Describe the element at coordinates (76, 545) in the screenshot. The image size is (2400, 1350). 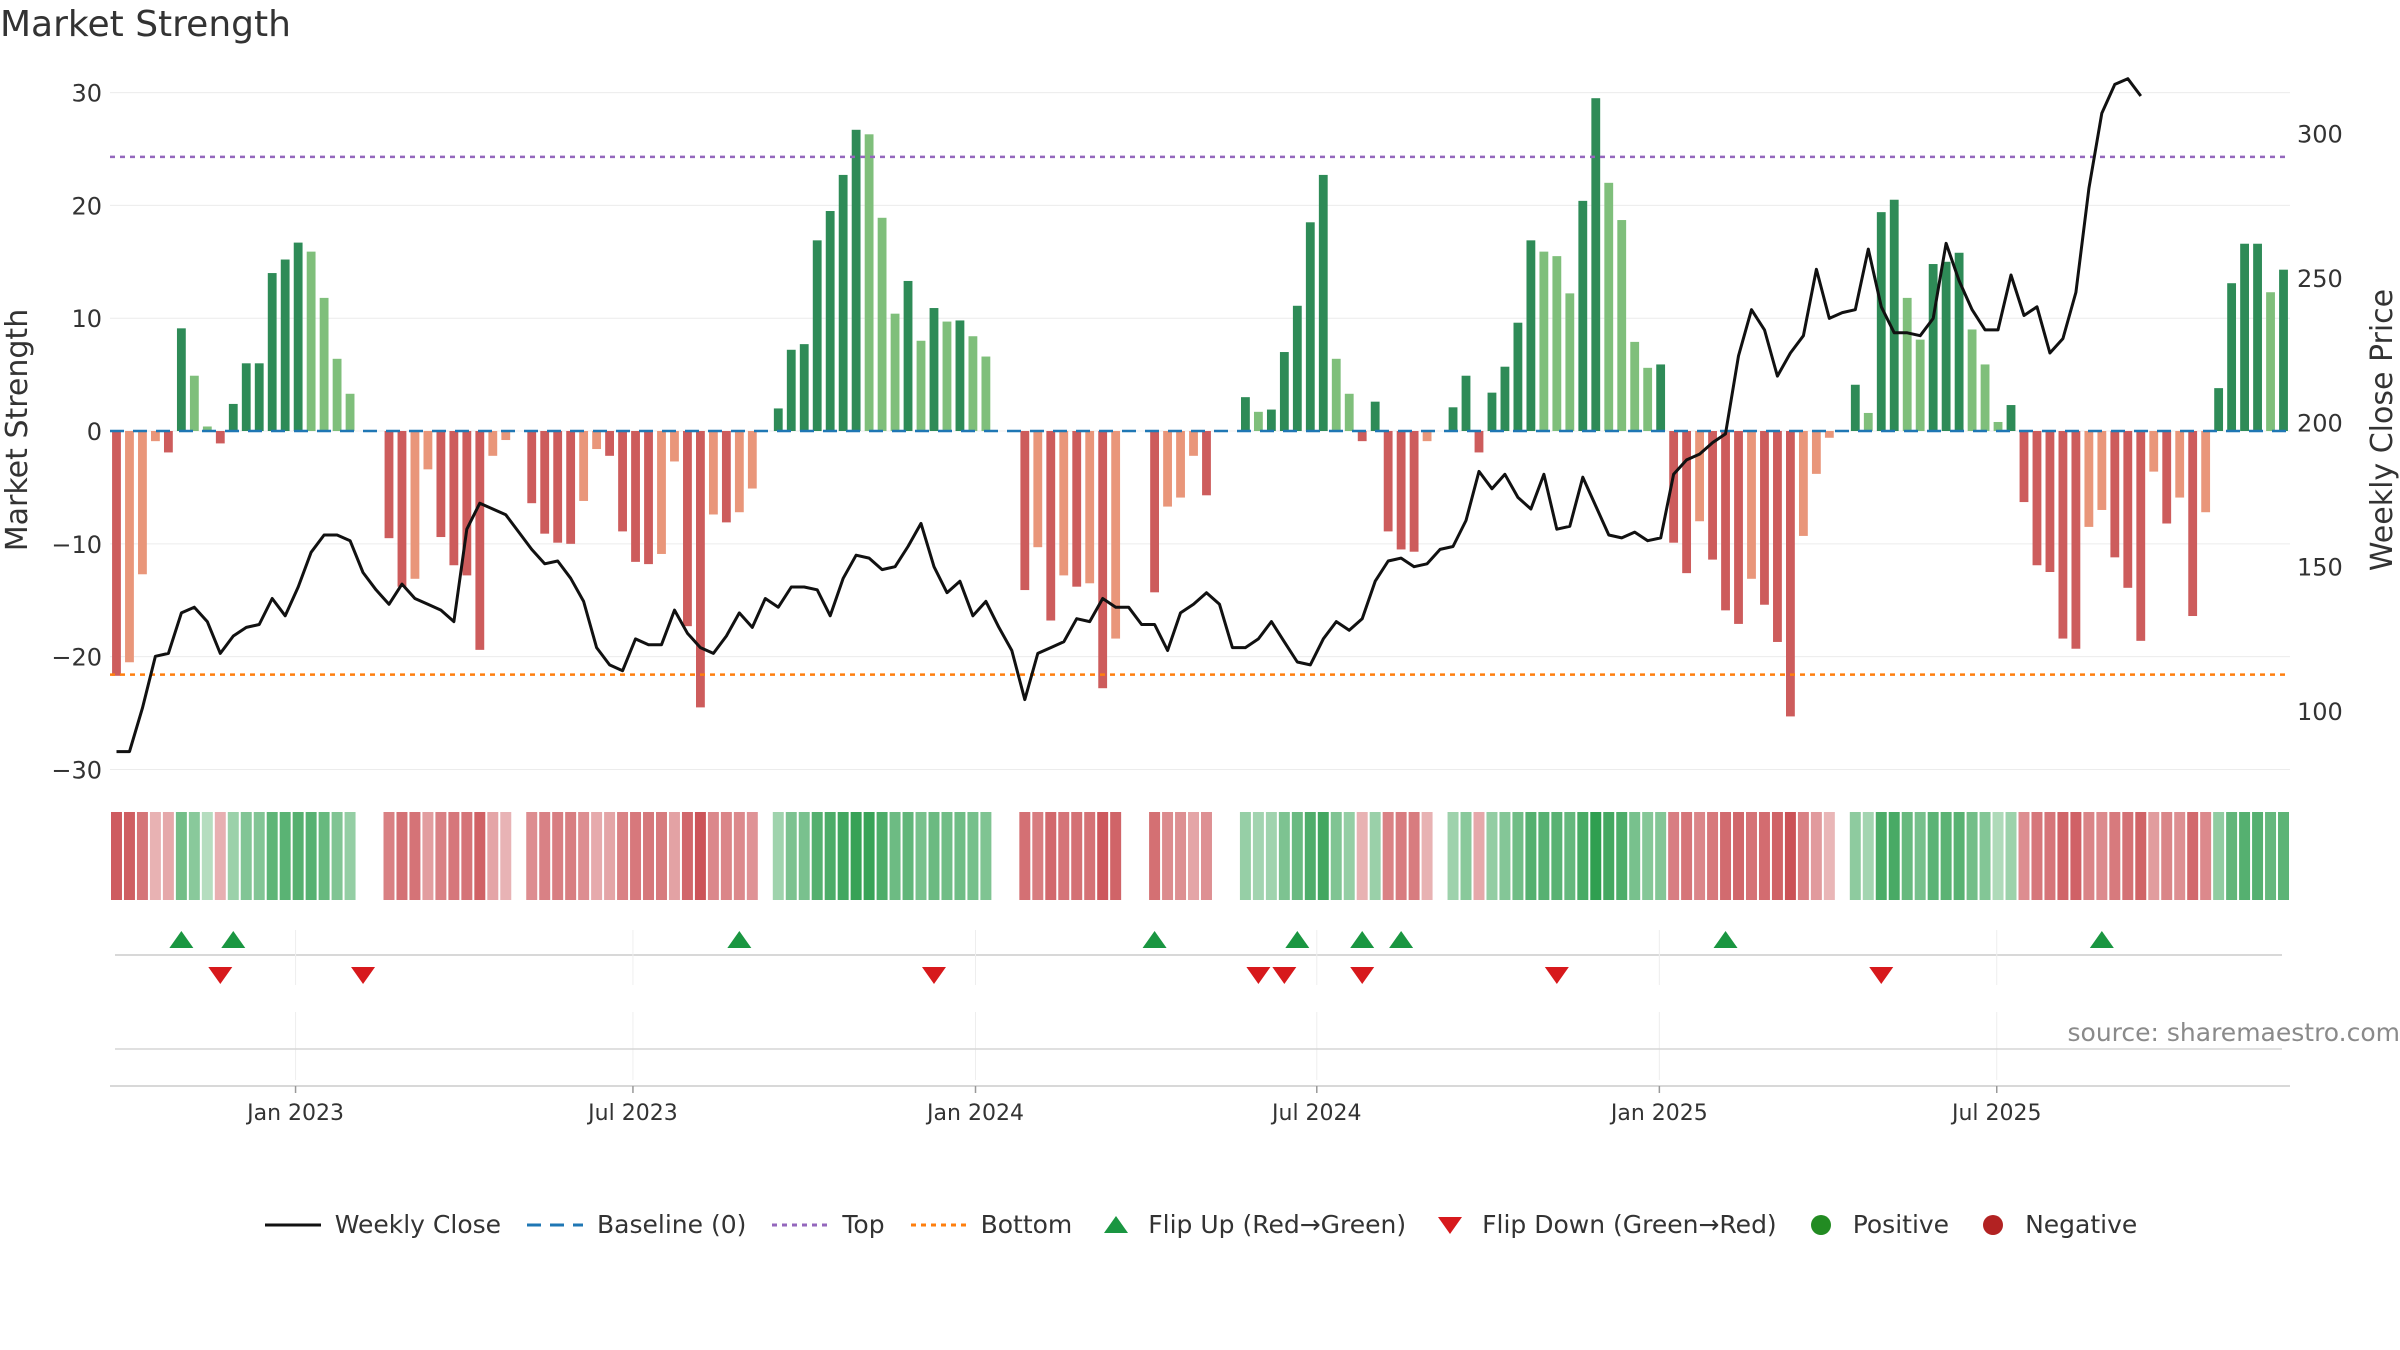
I see `y-tick-label: −10` at that location.